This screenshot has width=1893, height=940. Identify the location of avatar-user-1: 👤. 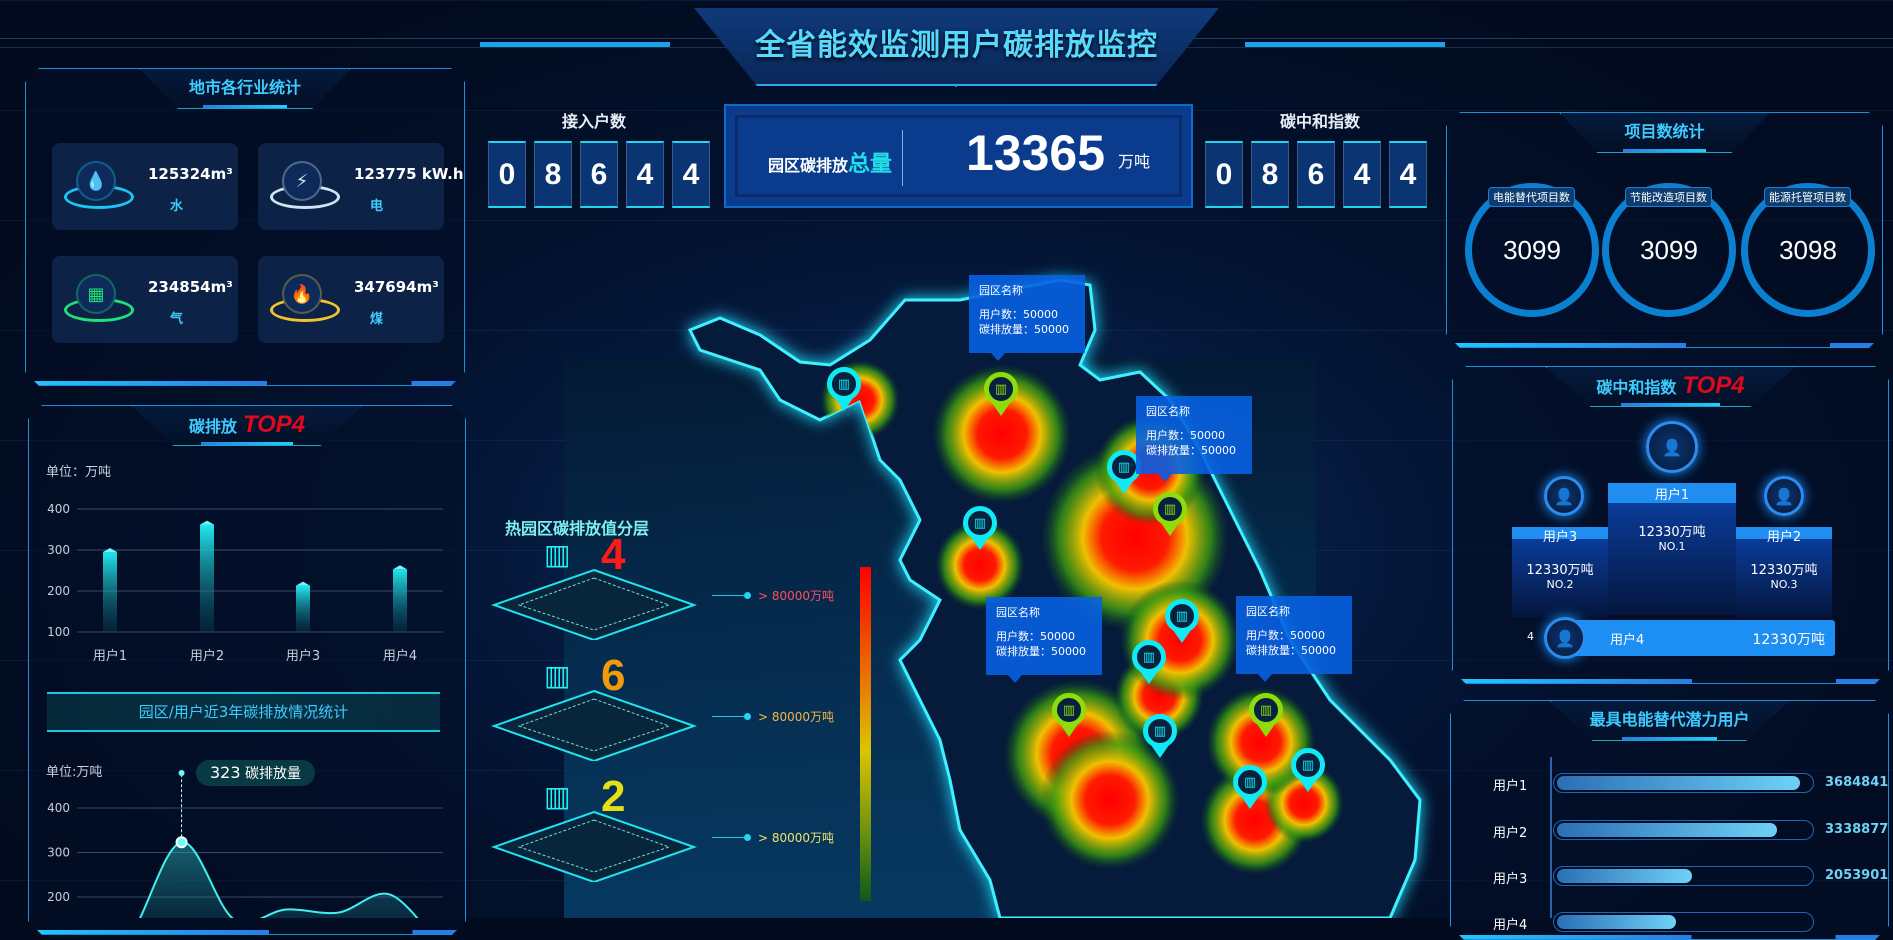
(1672, 447).